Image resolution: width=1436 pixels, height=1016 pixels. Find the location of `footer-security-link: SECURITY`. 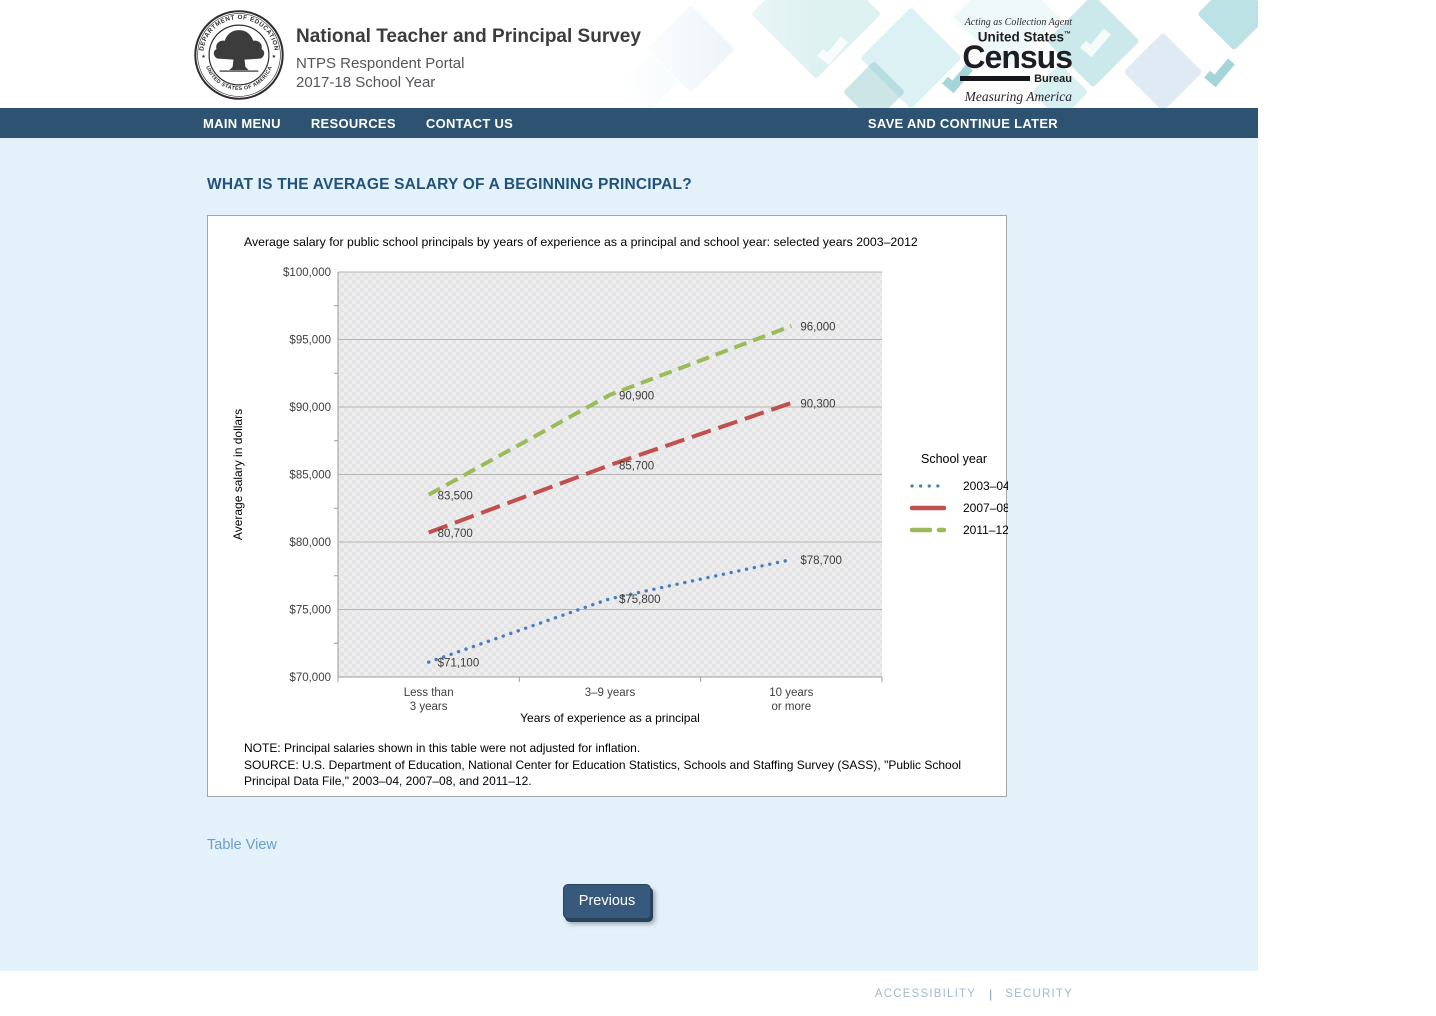

footer-security-link: SECURITY is located at coordinates (1039, 993).